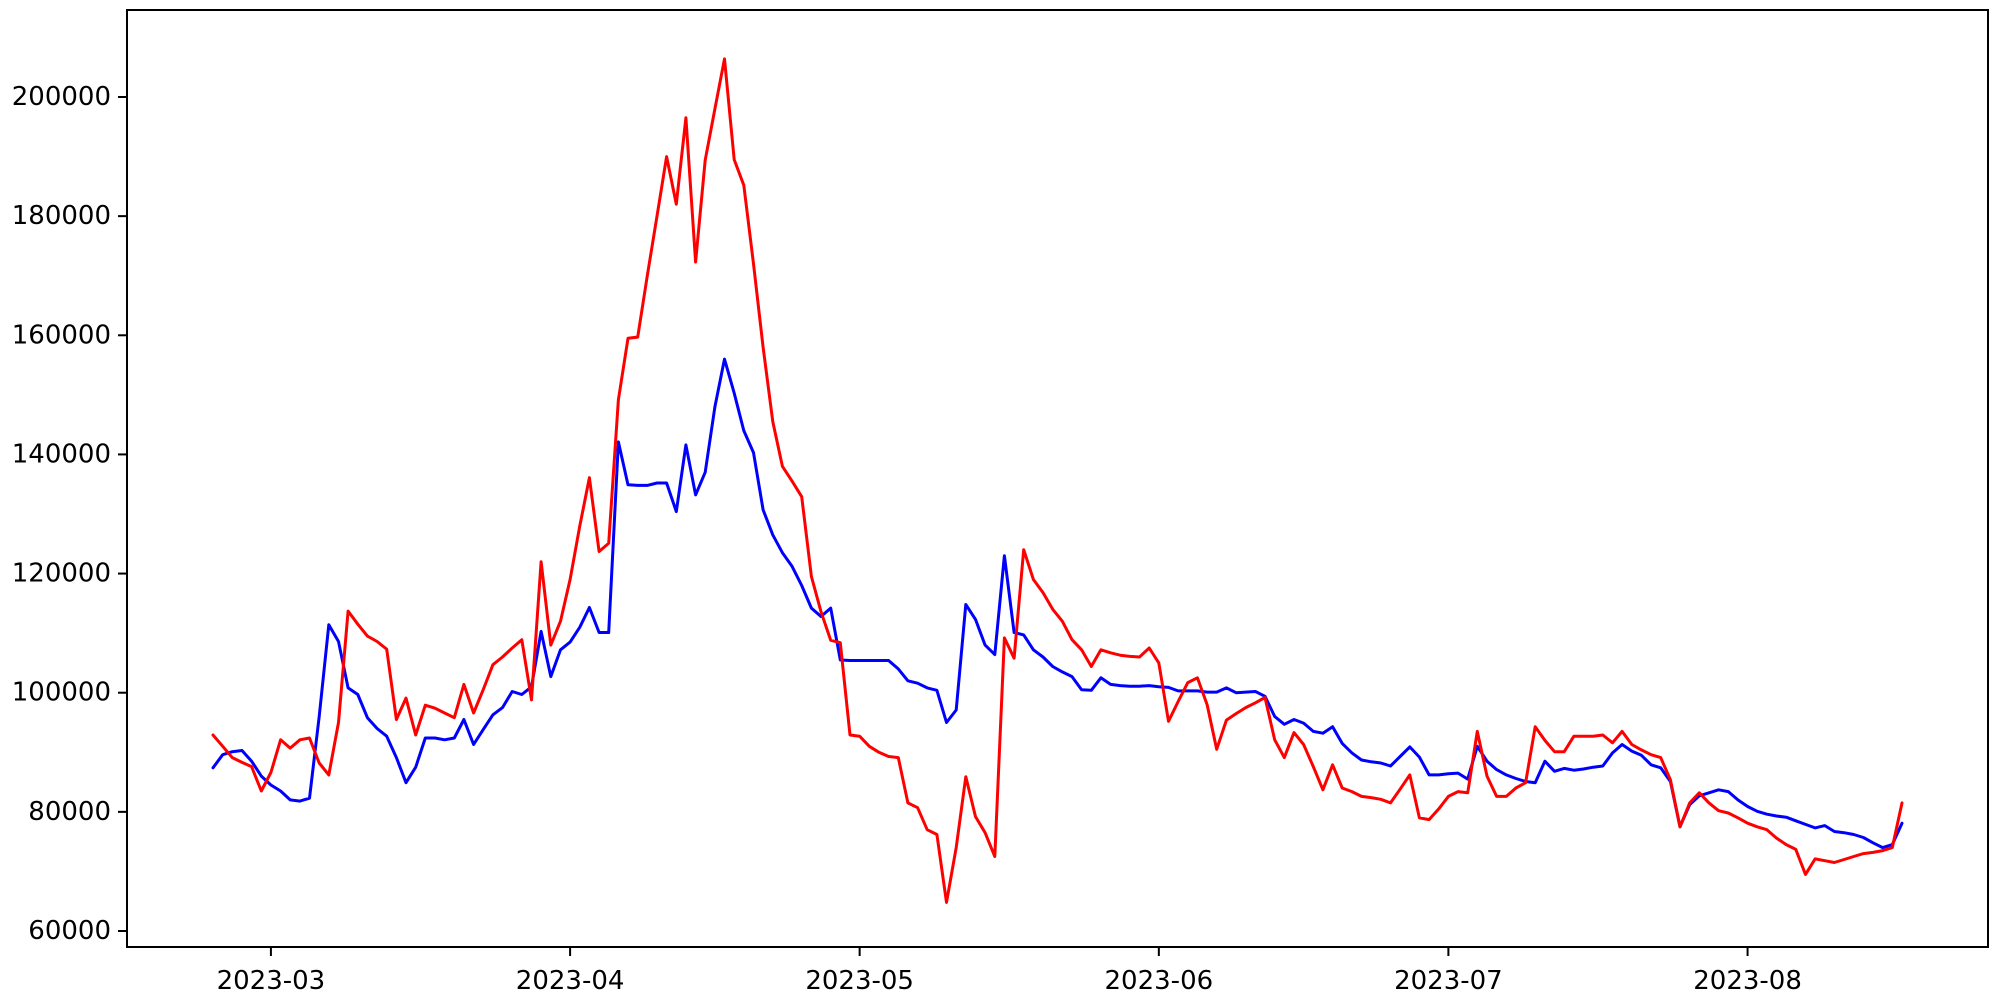  I want to click on y-tick-label: 120000, so click(61, 574).